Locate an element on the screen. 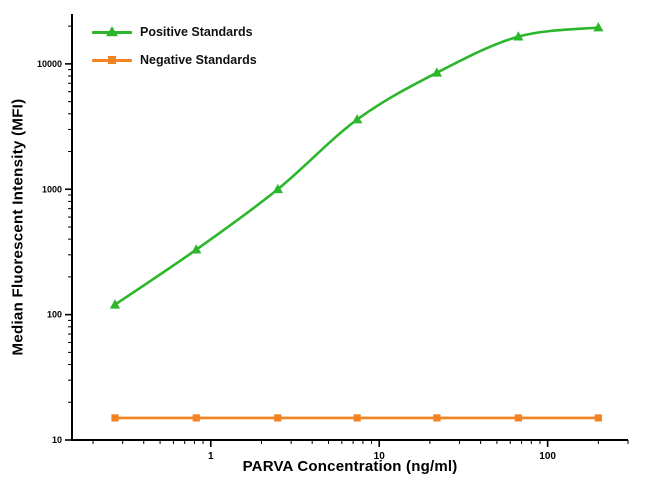 This screenshot has width=650, height=489. y-tick-label: 10000 is located at coordinates (49, 64).